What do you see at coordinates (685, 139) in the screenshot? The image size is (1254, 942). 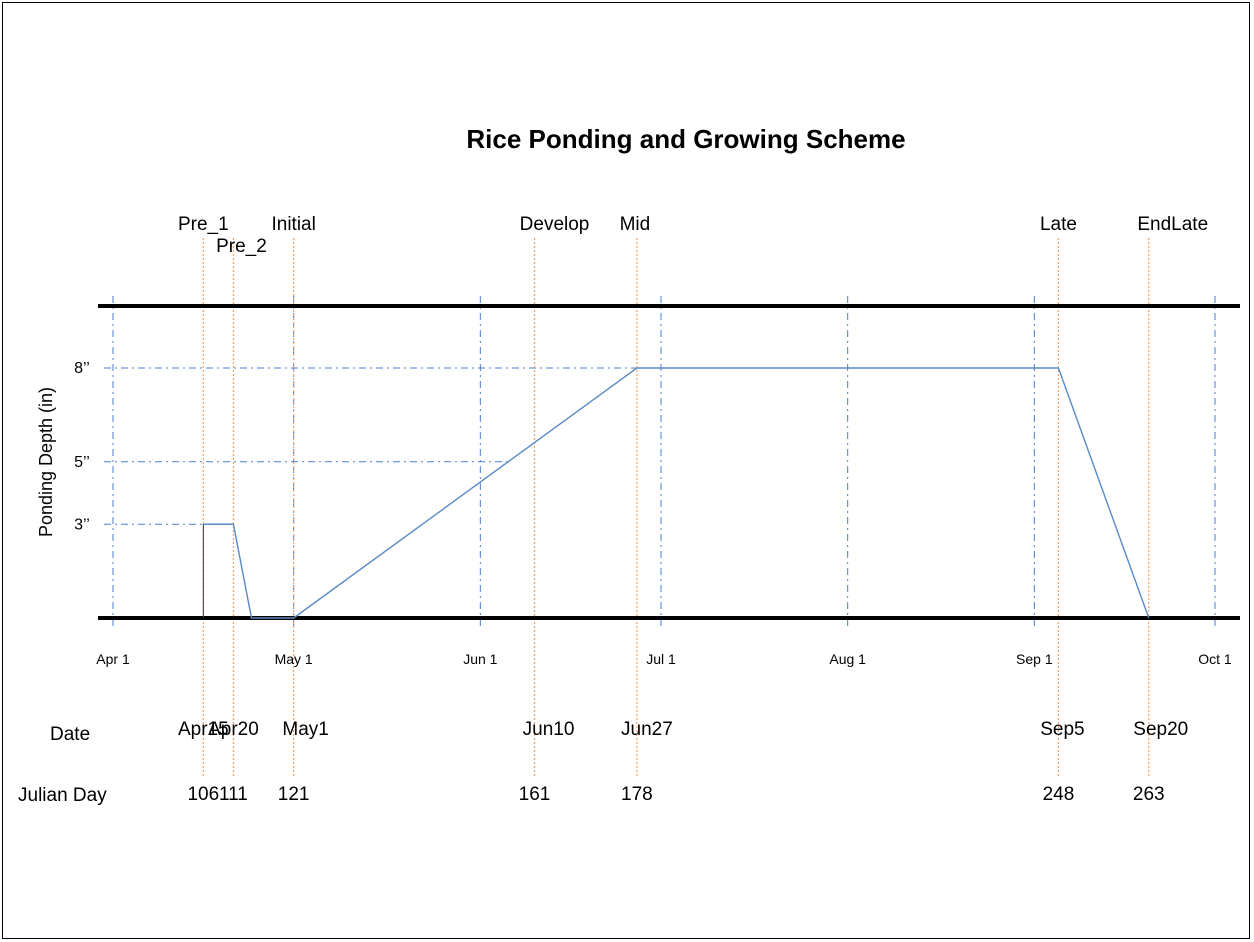 I see `chart-title: Rice Ponding and Growing Scheme` at bounding box center [685, 139].